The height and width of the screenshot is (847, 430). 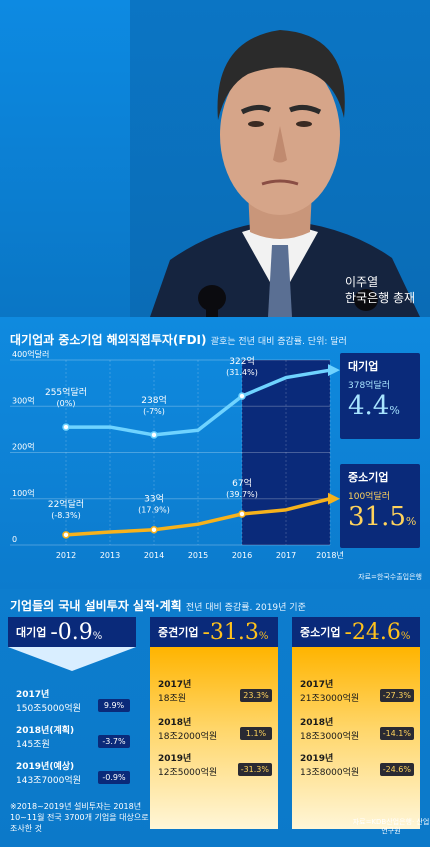 What do you see at coordinates (230, 632) in the screenshot?
I see `column-pct-value: -31.3` at bounding box center [230, 632].